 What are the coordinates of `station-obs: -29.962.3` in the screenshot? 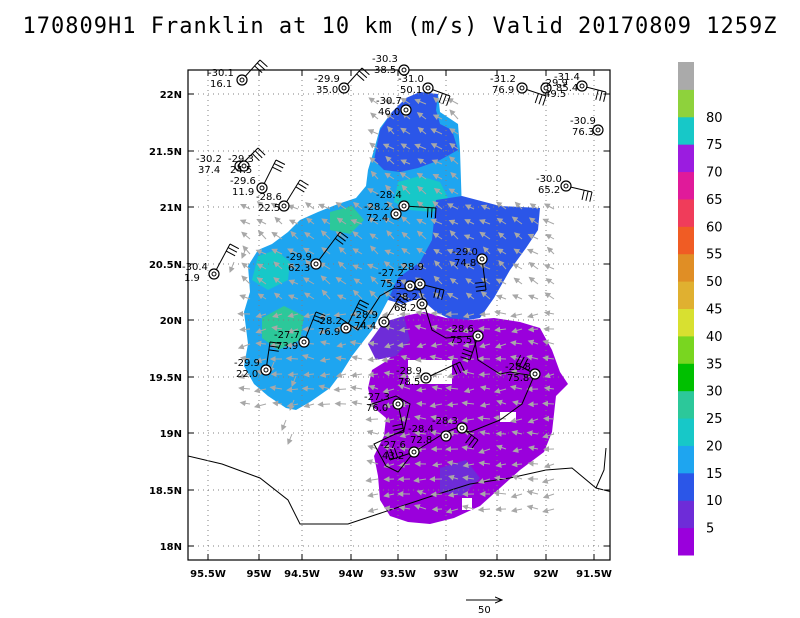 It's located at (304, 263).